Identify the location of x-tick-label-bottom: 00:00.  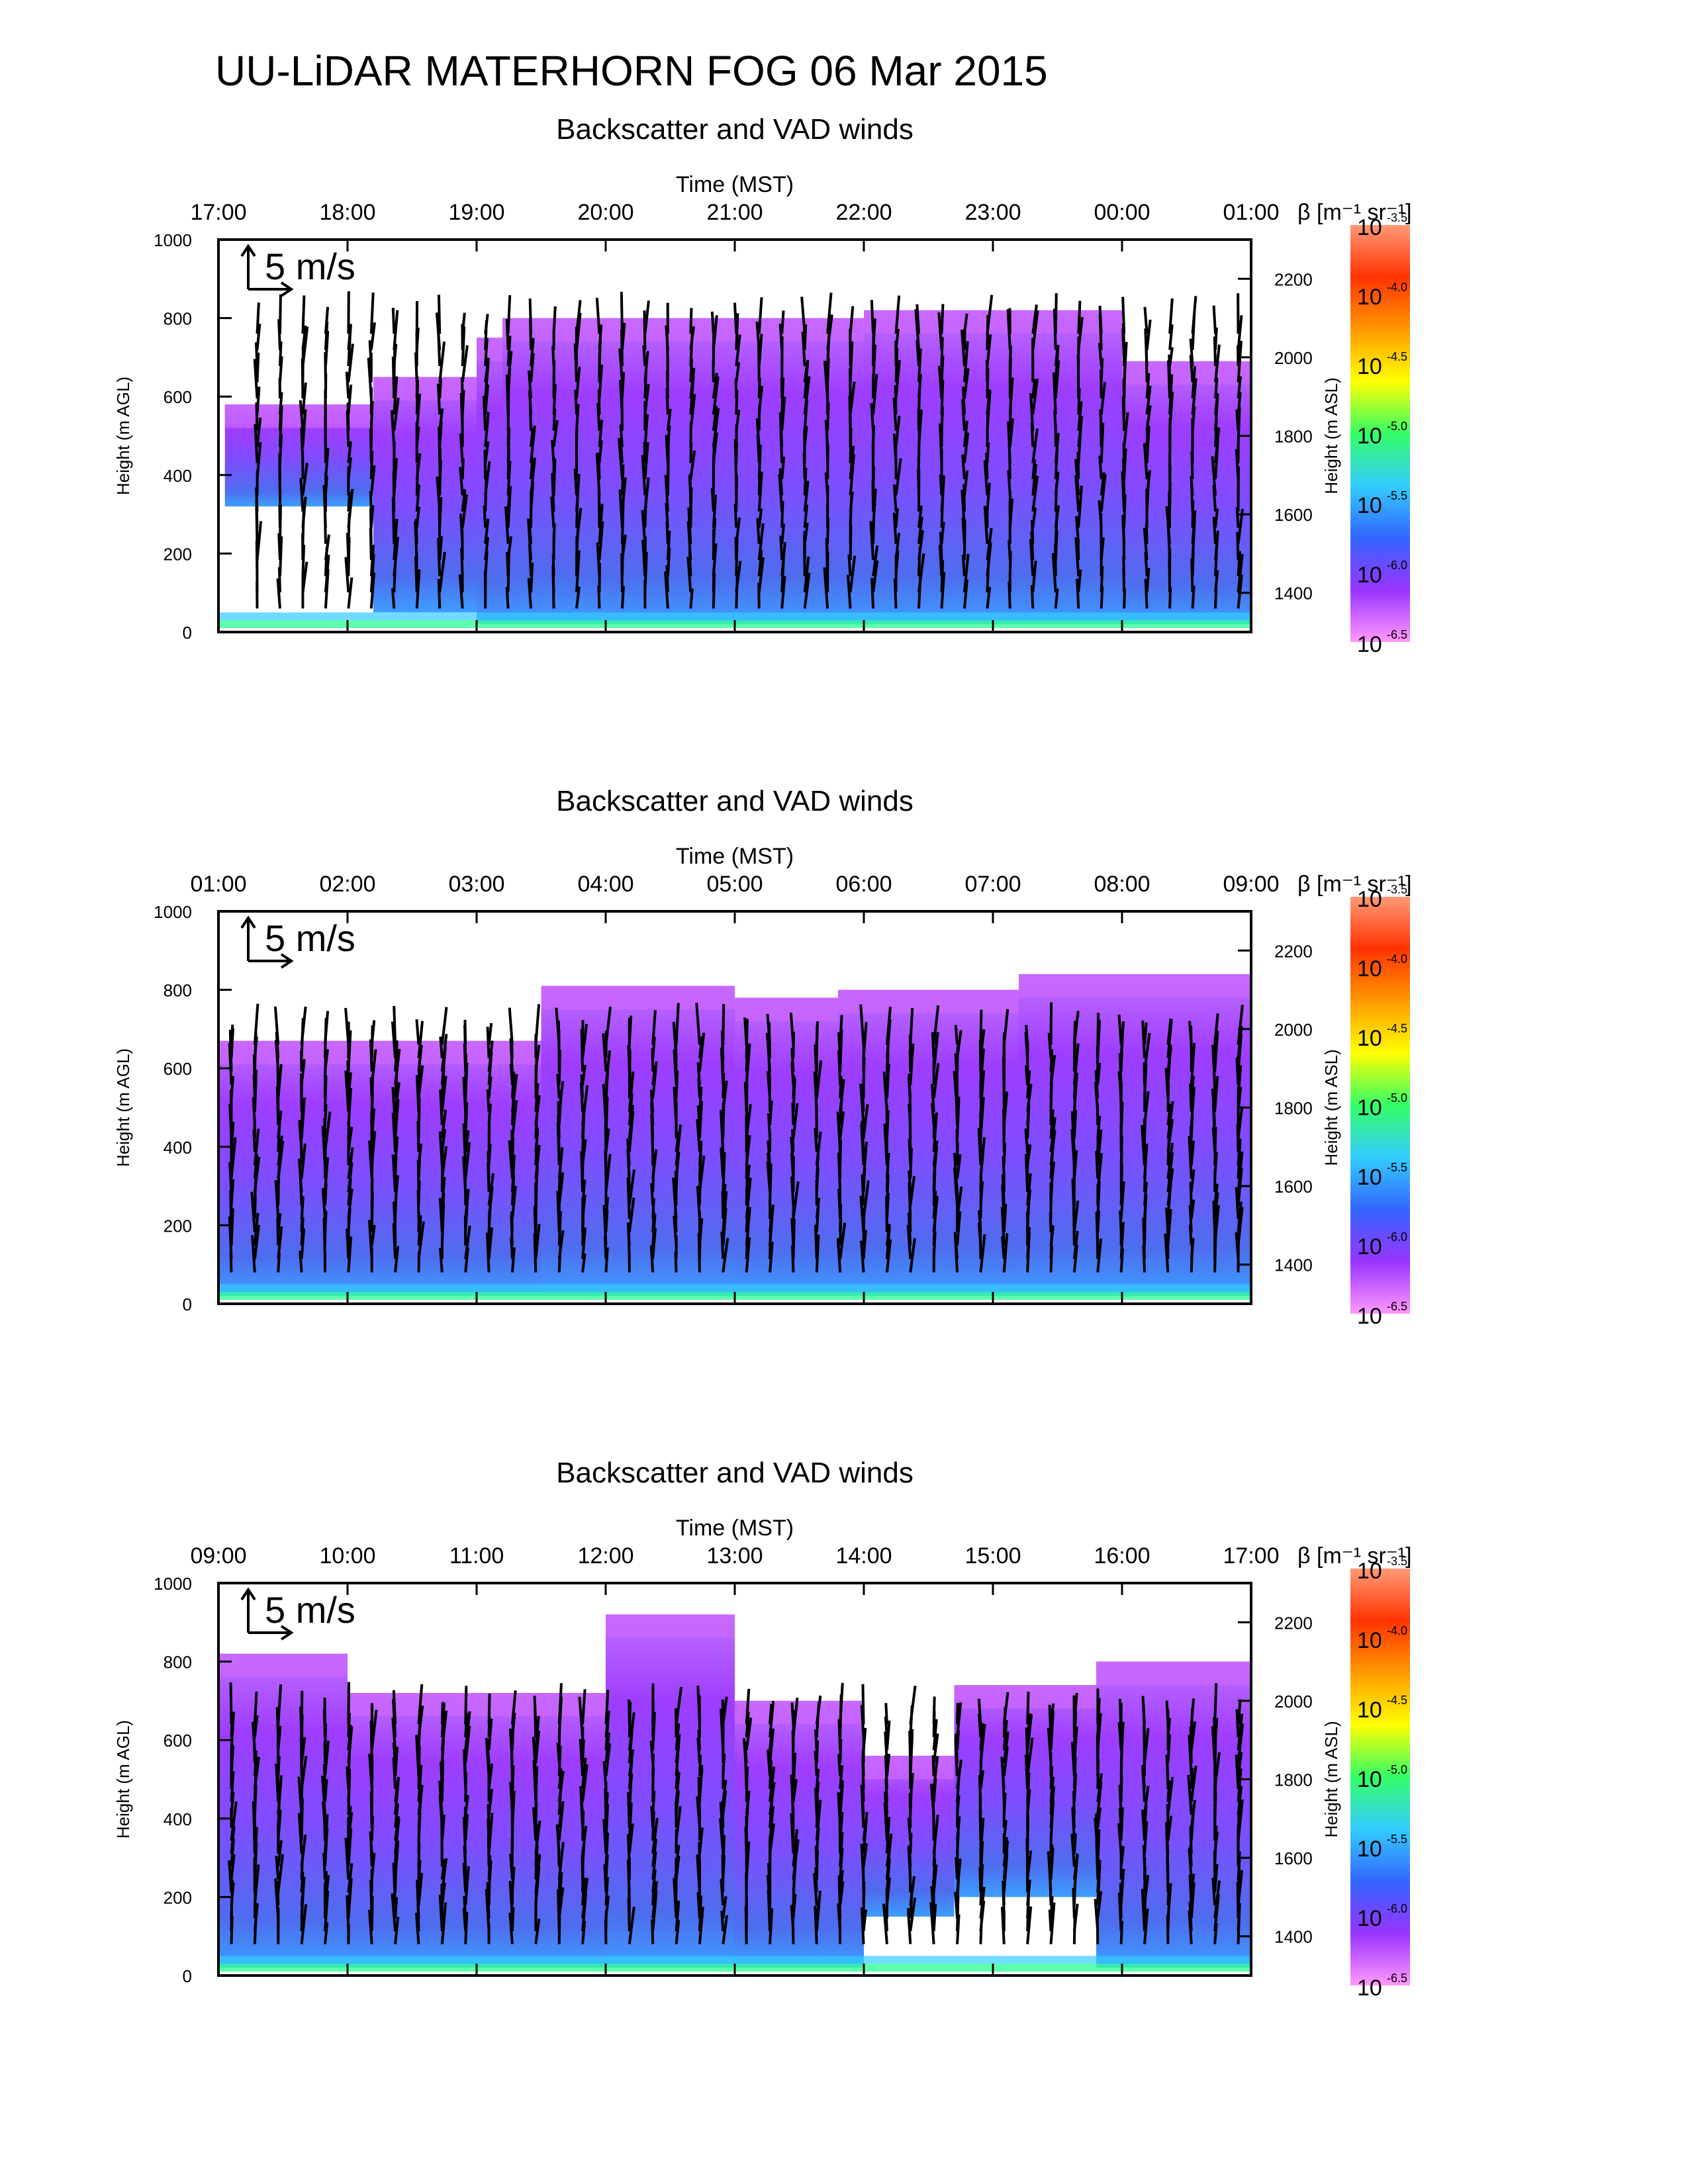
(218, 660).